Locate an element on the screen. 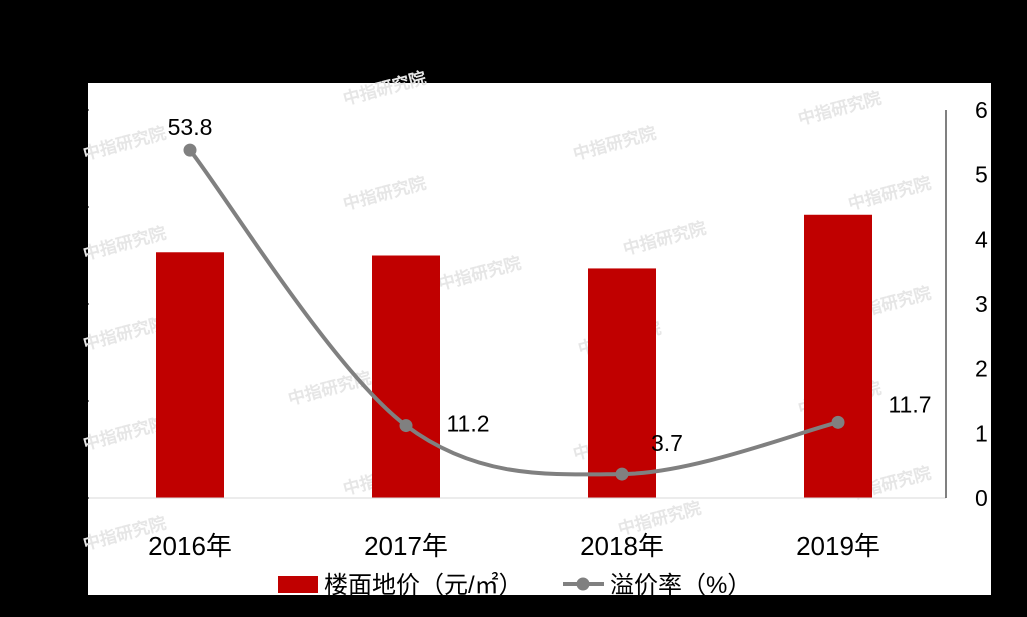 This screenshot has height=617, width=1027. right-axis-tick-label: 5 is located at coordinates (981, 175).